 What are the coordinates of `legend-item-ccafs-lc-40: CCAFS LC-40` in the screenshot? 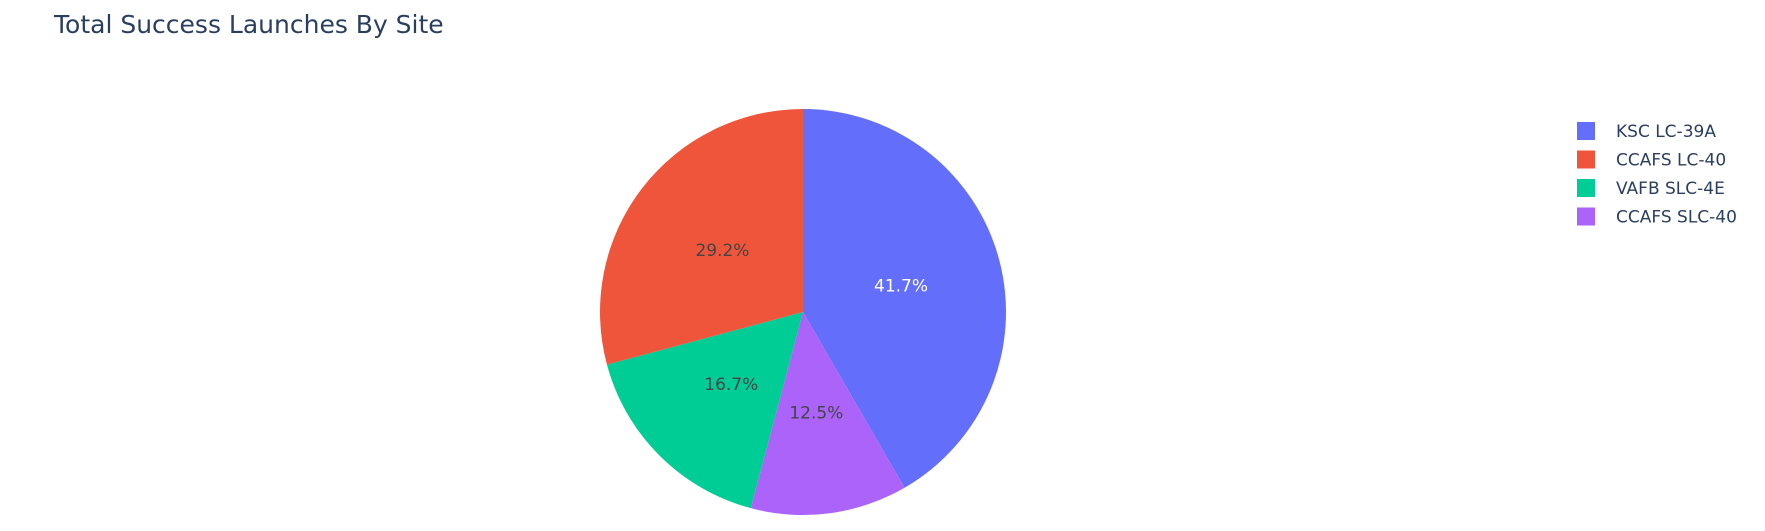 It's located at (1651, 160).